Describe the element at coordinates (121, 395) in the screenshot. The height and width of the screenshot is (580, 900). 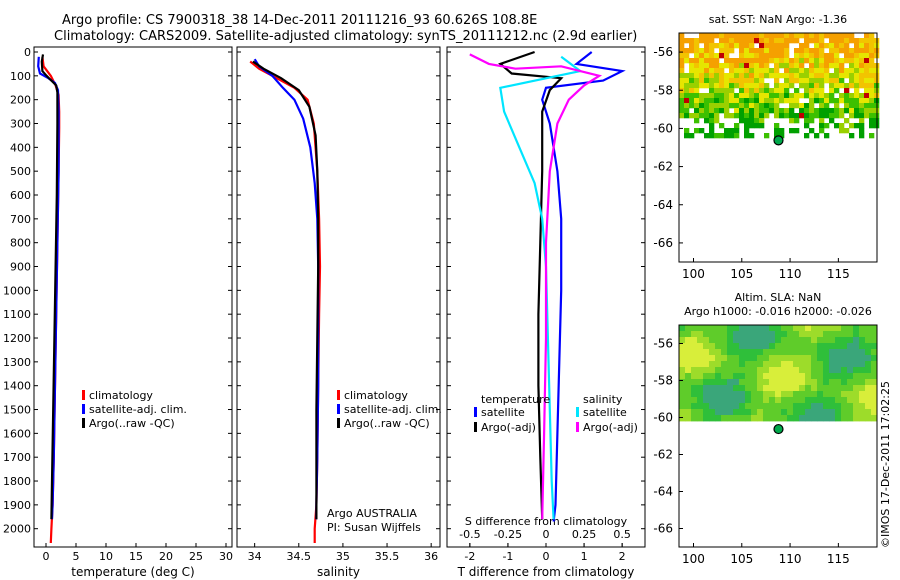
I see `legend-label: climatology` at that location.